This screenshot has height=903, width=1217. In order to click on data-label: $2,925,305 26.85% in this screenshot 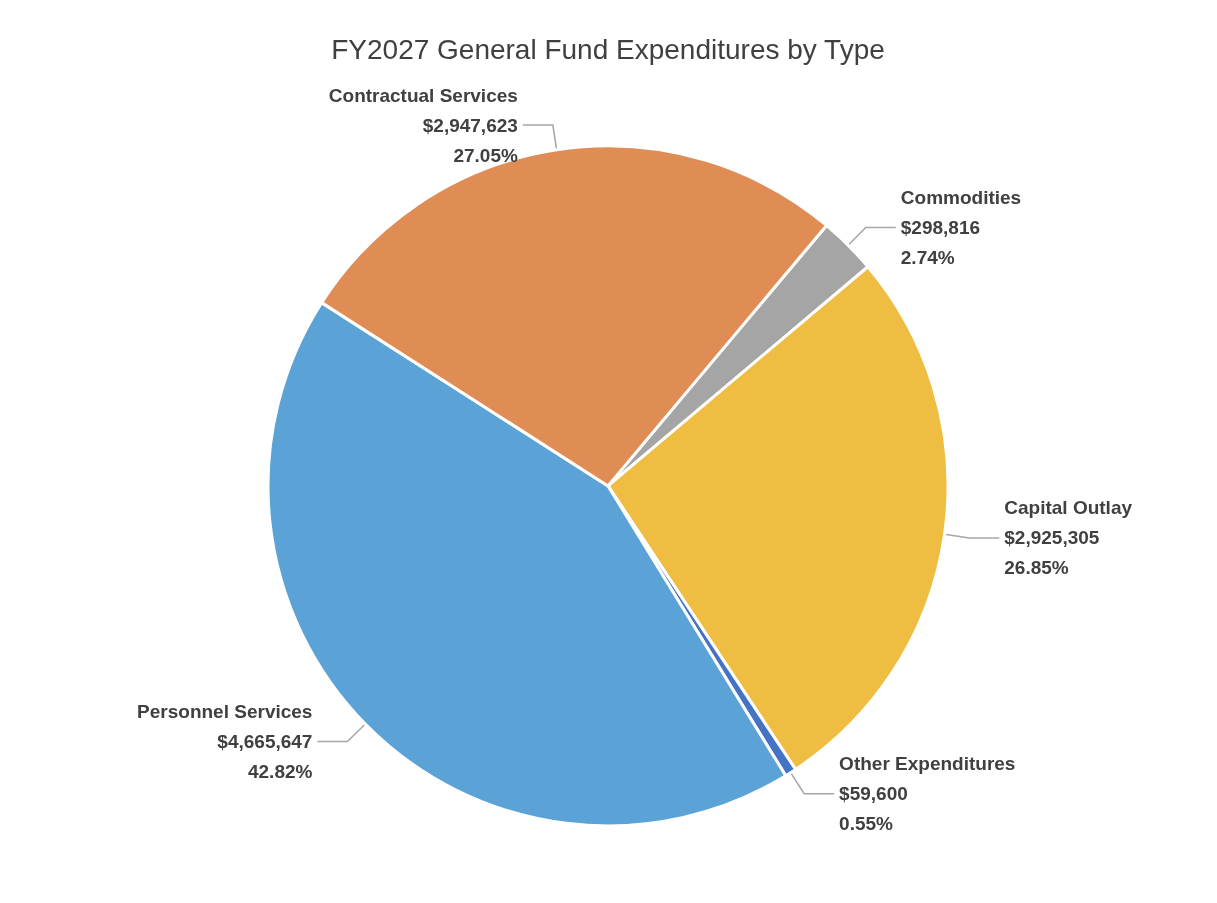, I will do `click(1052, 553)`.